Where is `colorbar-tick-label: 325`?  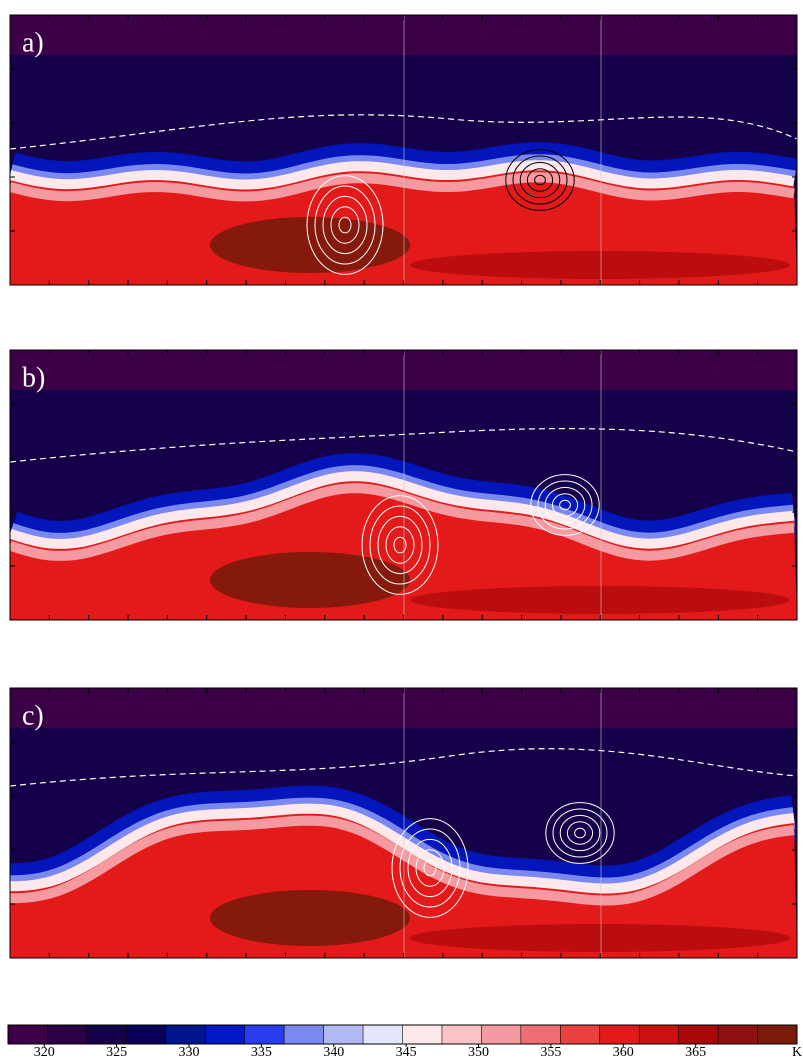 colorbar-tick-label: 325 is located at coordinates (116, 1052).